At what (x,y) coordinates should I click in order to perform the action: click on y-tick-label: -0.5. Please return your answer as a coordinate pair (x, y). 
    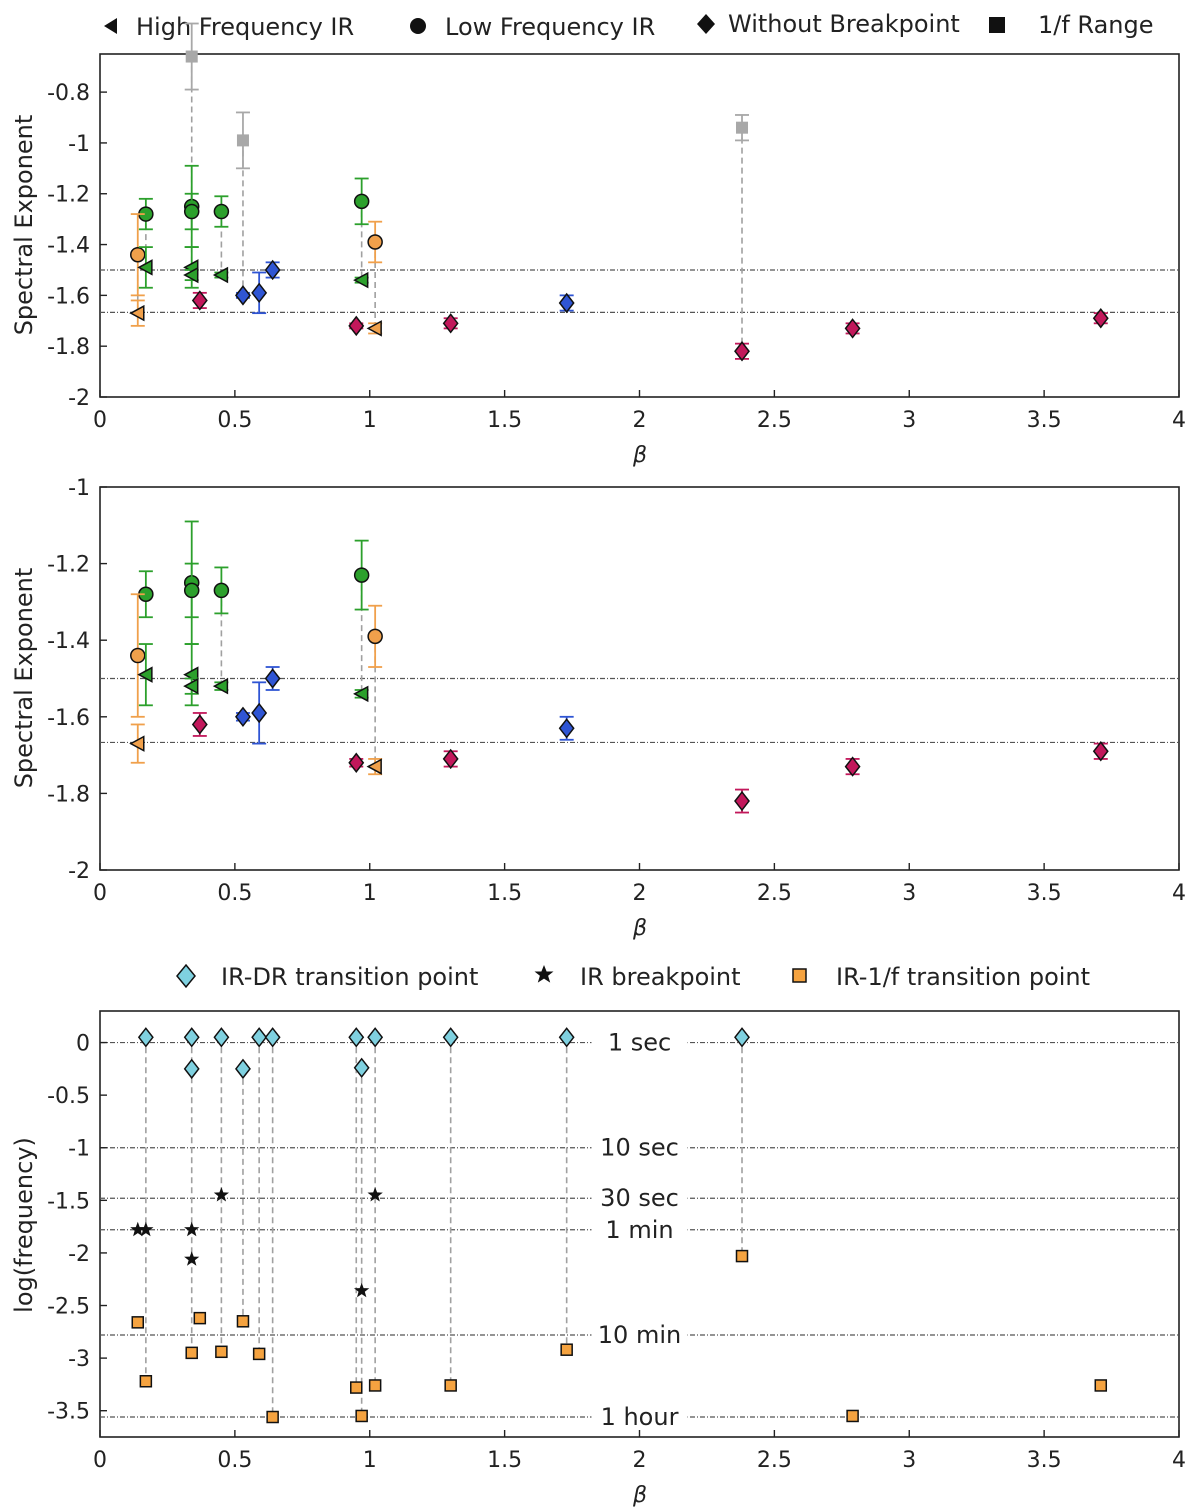
    Looking at the image, I should click on (68, 1096).